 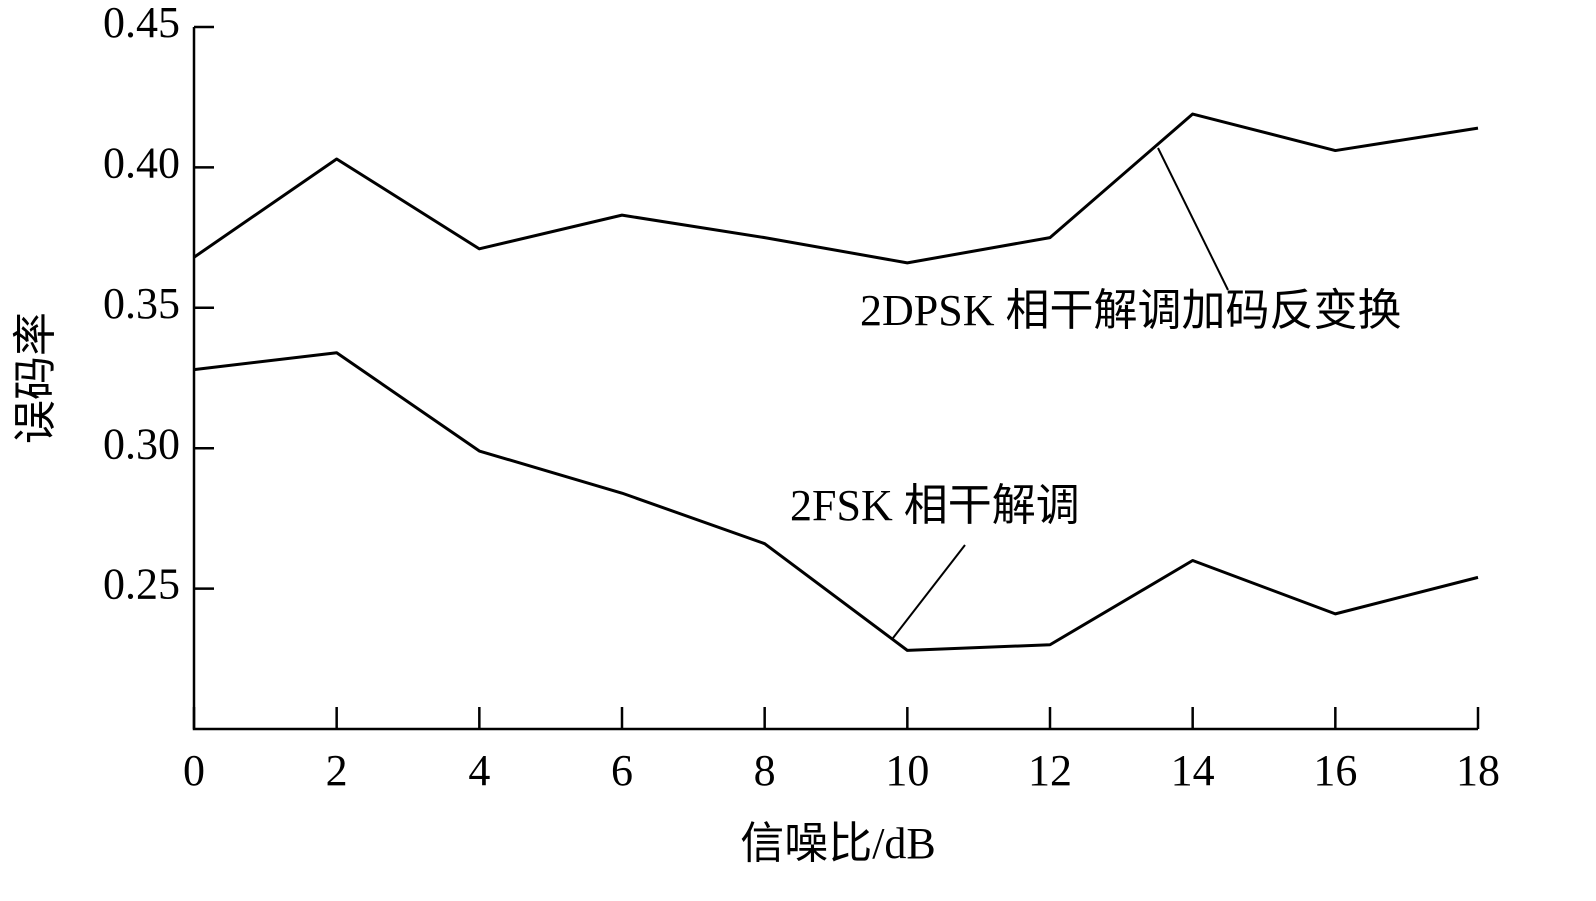 I want to click on series-annotation: 2DPSK 相干解调加码反变换, so click(x=1131, y=310).